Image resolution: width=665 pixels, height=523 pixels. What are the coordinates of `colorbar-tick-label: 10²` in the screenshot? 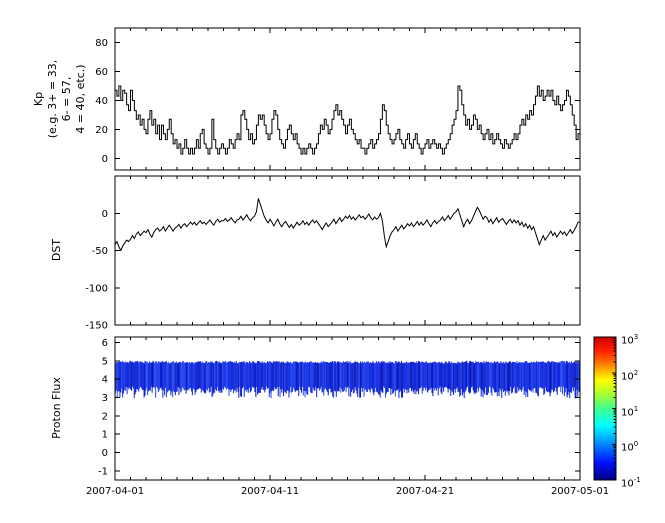 It's located at (629, 375).